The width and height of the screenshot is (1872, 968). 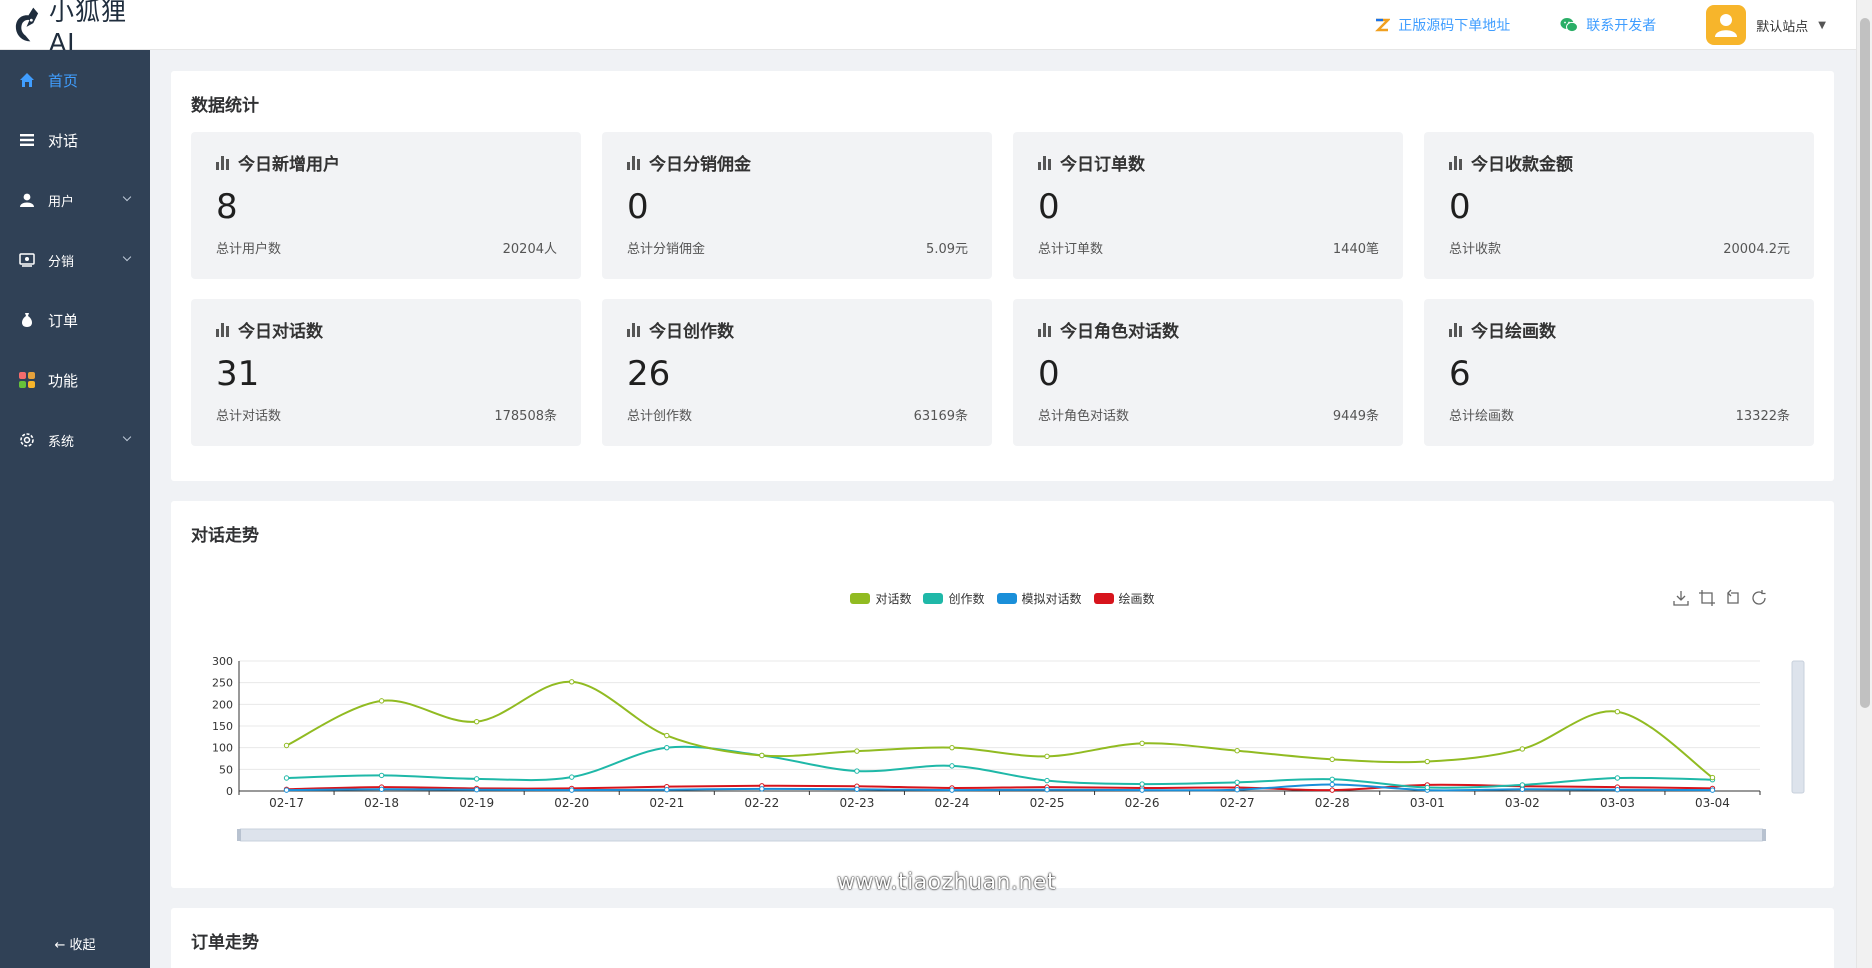 What do you see at coordinates (1759, 598) in the screenshot?
I see `refresh-icon` at bounding box center [1759, 598].